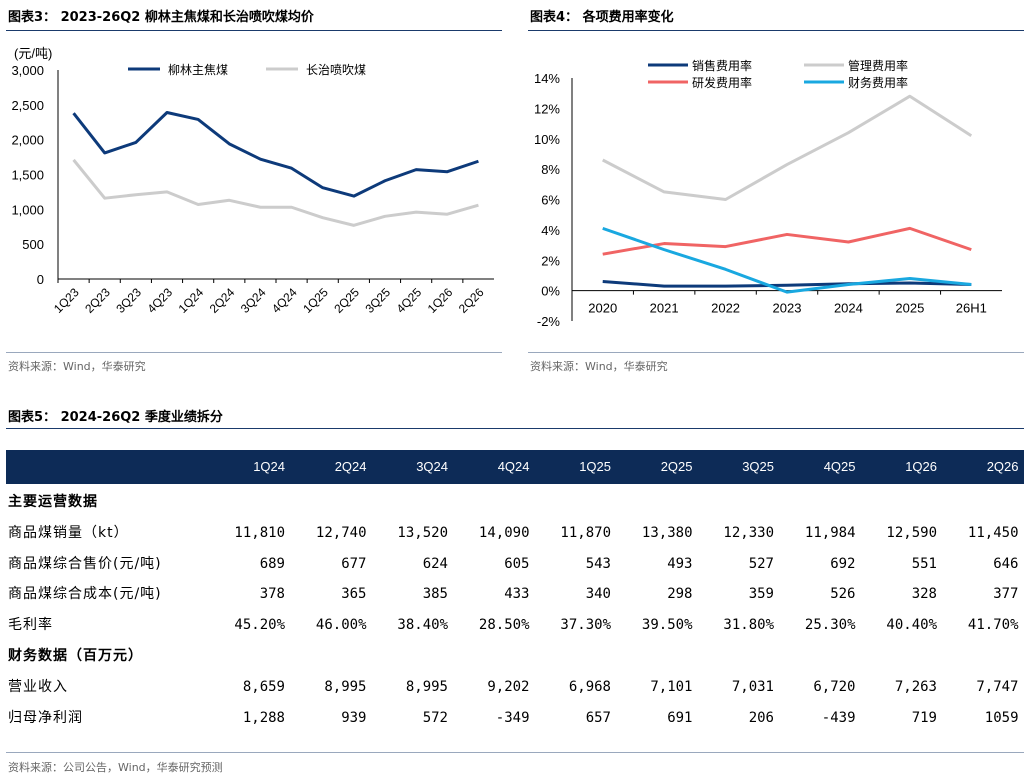  What do you see at coordinates (409, 300) in the screenshot?
I see `fig3-x-tick: 4Q25` at bounding box center [409, 300].